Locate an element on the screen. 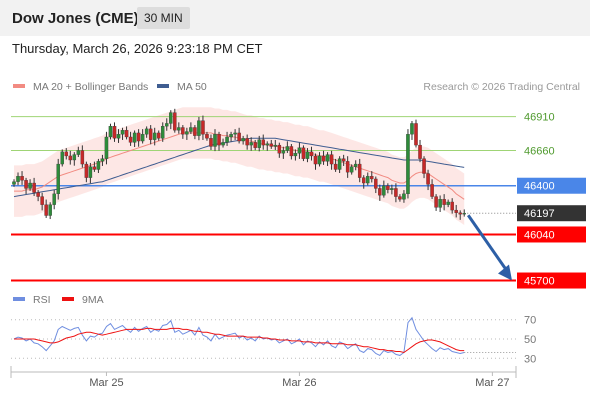 The height and width of the screenshot is (400, 590). rsi-ma-line is located at coordinates (239, 340).